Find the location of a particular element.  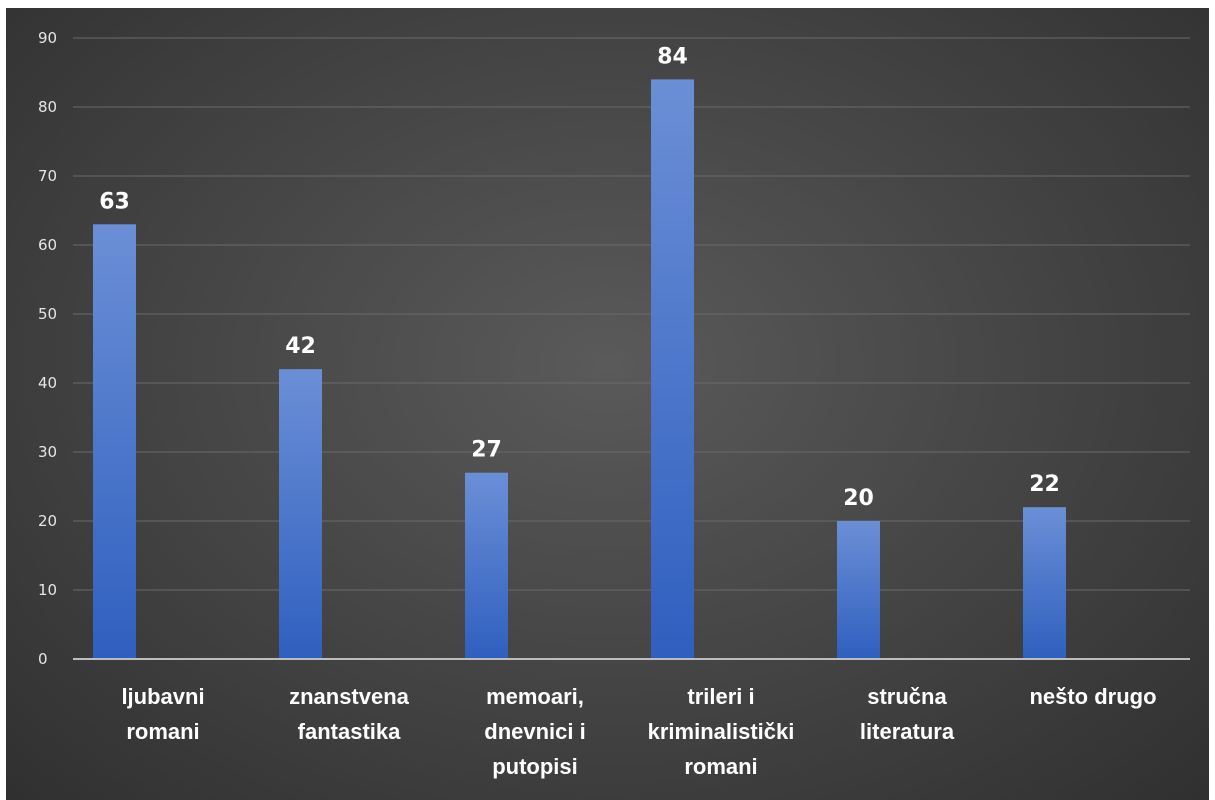

y-tick-label: 60 is located at coordinates (47, 245).